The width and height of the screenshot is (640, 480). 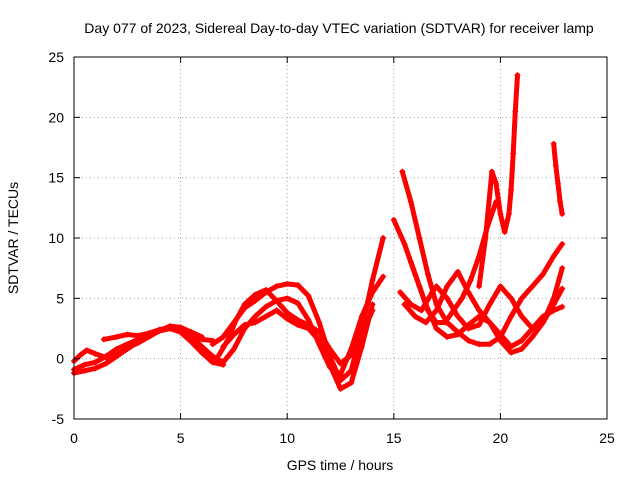 I want to click on y-tick-label: 5, so click(x=60, y=298).